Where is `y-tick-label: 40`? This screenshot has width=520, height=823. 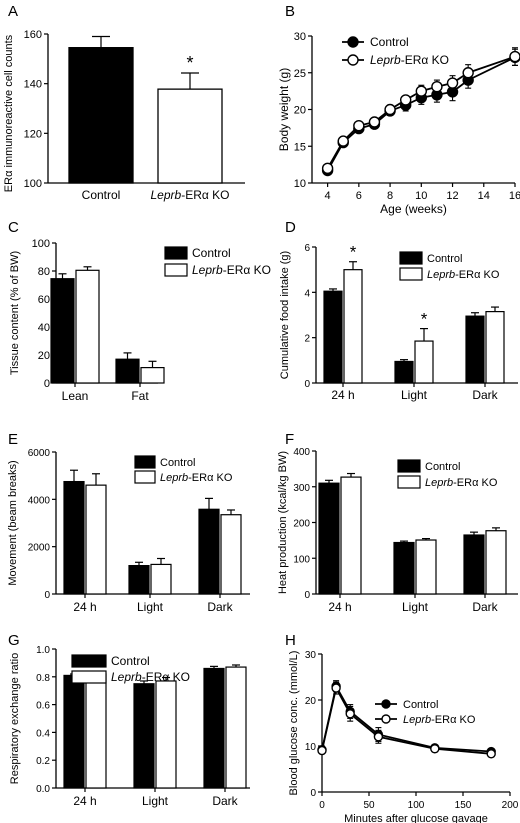 y-tick-label: 40 is located at coordinates (44, 328).